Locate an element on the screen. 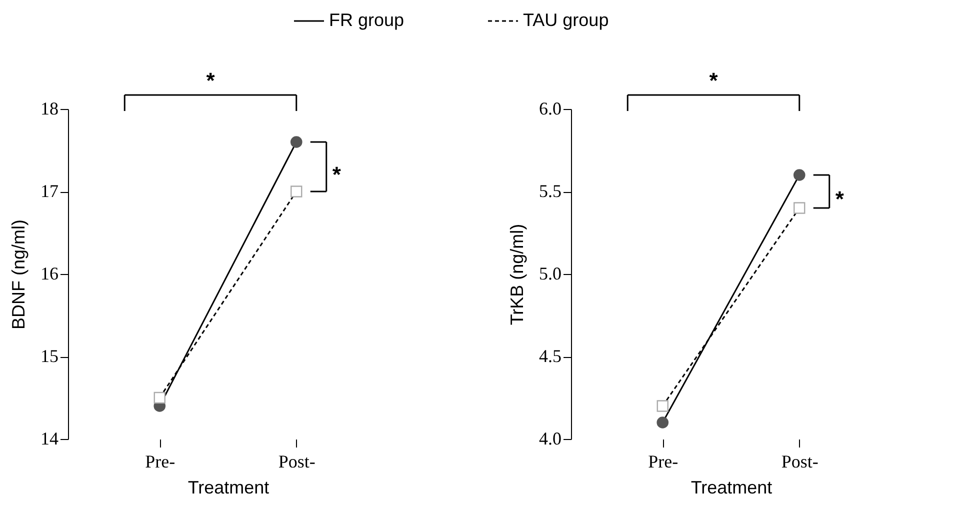  y-tick-label: 4.0 is located at coordinates (550, 438).